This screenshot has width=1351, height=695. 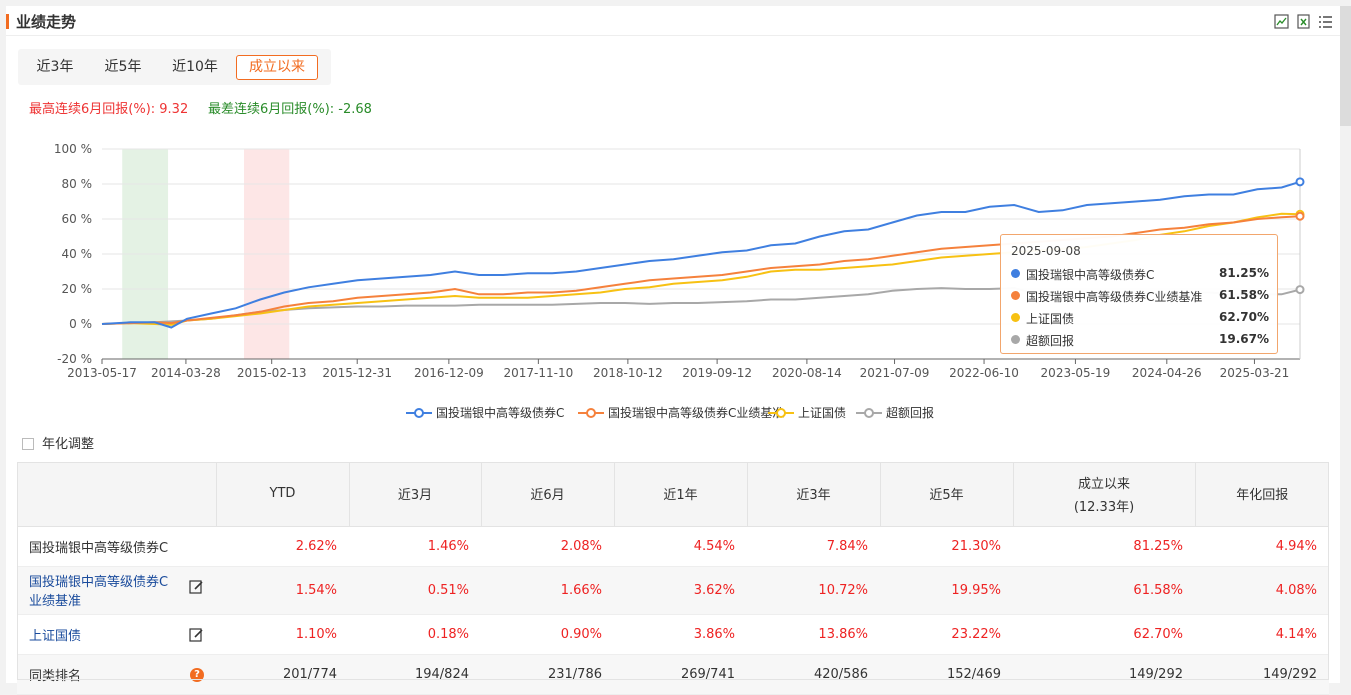 What do you see at coordinates (1050, 341) in the screenshot?
I see `tooltip-series-name: 超额回报` at bounding box center [1050, 341].